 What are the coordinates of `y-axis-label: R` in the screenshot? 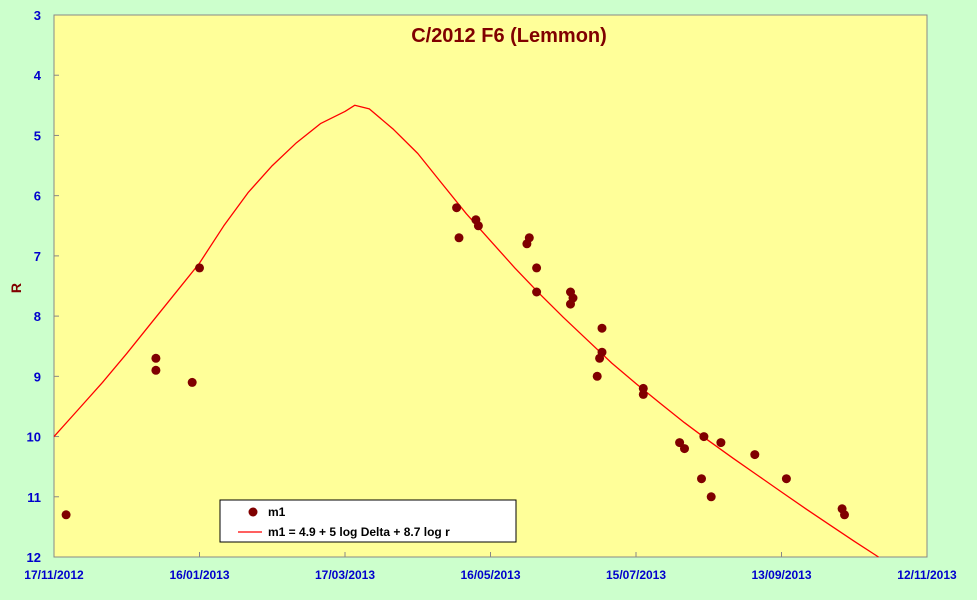 It's located at (16, 288).